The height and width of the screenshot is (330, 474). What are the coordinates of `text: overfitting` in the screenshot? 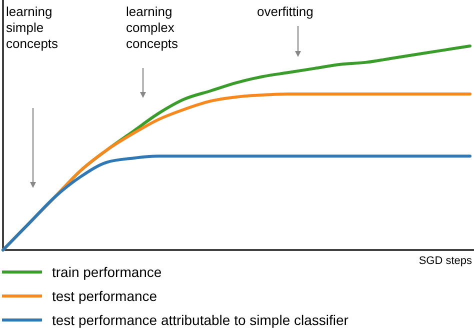 It's located at (285, 11).